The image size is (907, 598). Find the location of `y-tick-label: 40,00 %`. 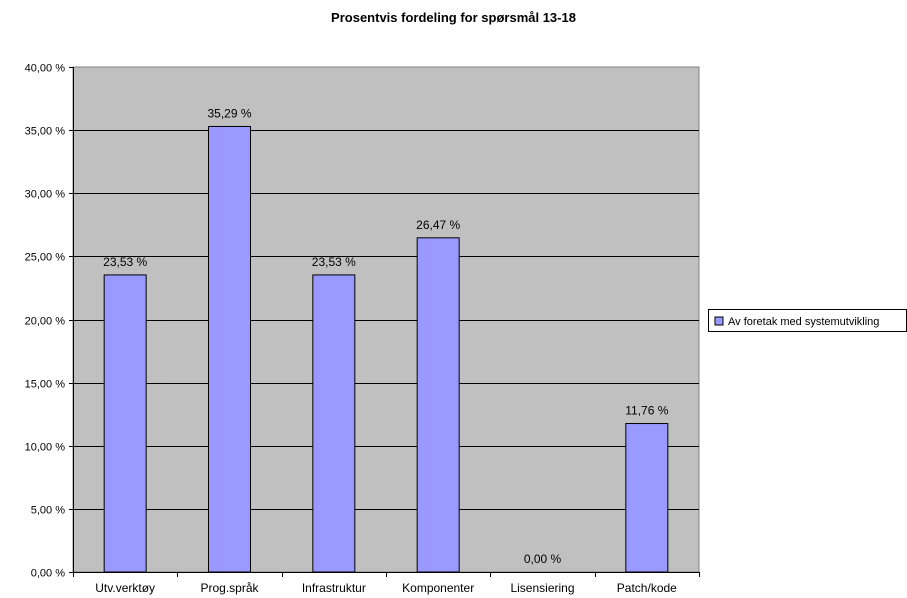

y-tick-label: 40,00 % is located at coordinates (45, 69).